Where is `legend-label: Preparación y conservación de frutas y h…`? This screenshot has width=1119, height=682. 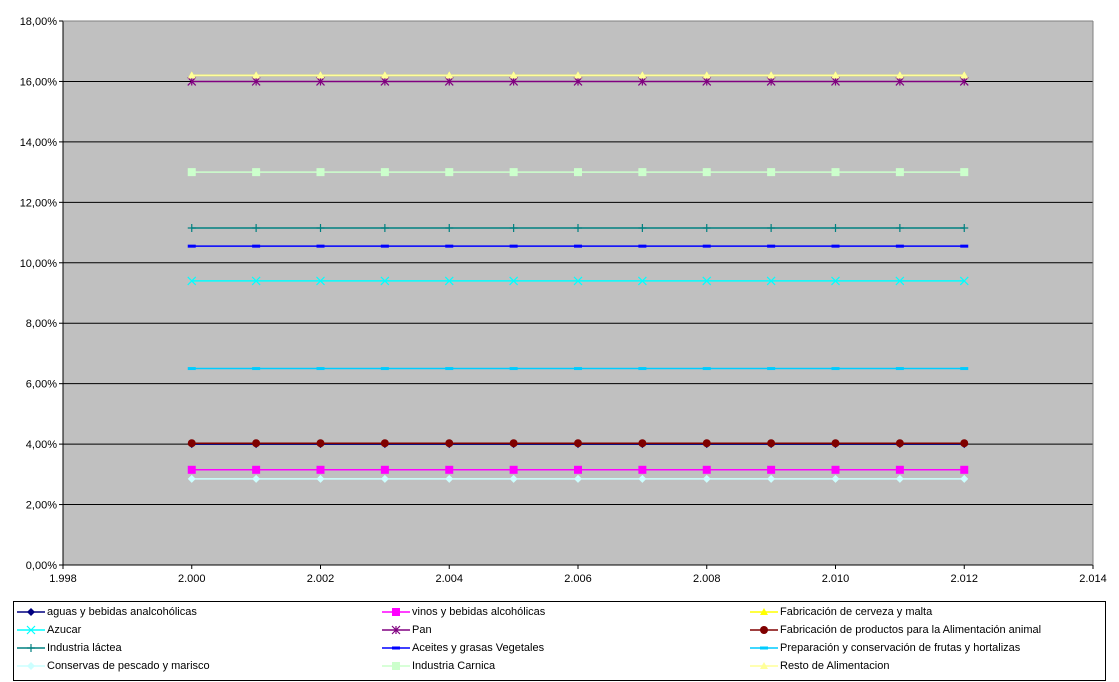 legend-label: Preparación y conservación de frutas y h… is located at coordinates (900, 648).